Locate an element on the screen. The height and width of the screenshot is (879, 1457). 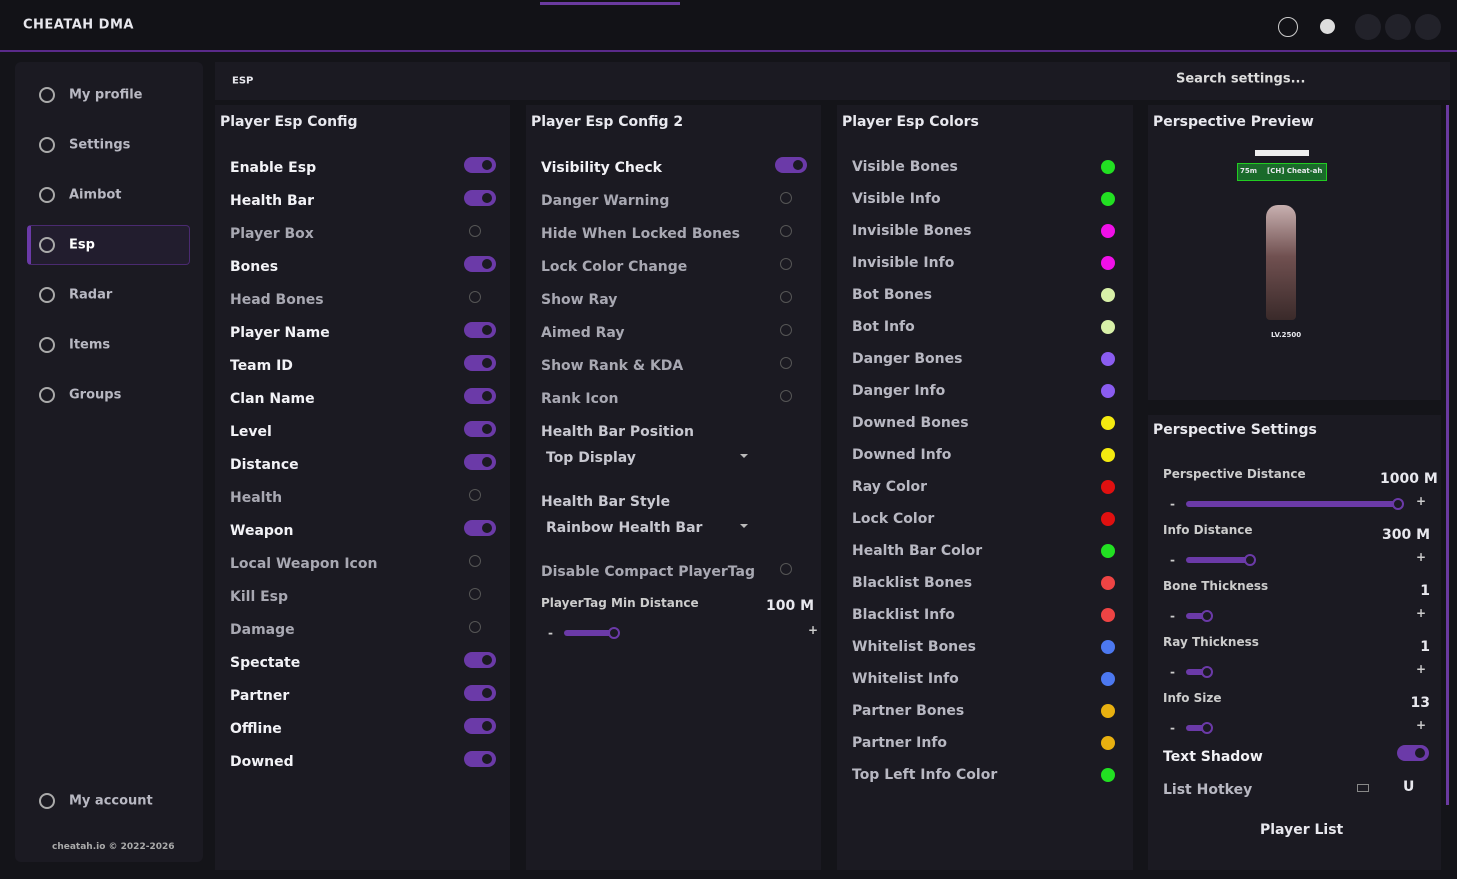
setting-label: Aimed Ray is located at coordinates (583, 333).